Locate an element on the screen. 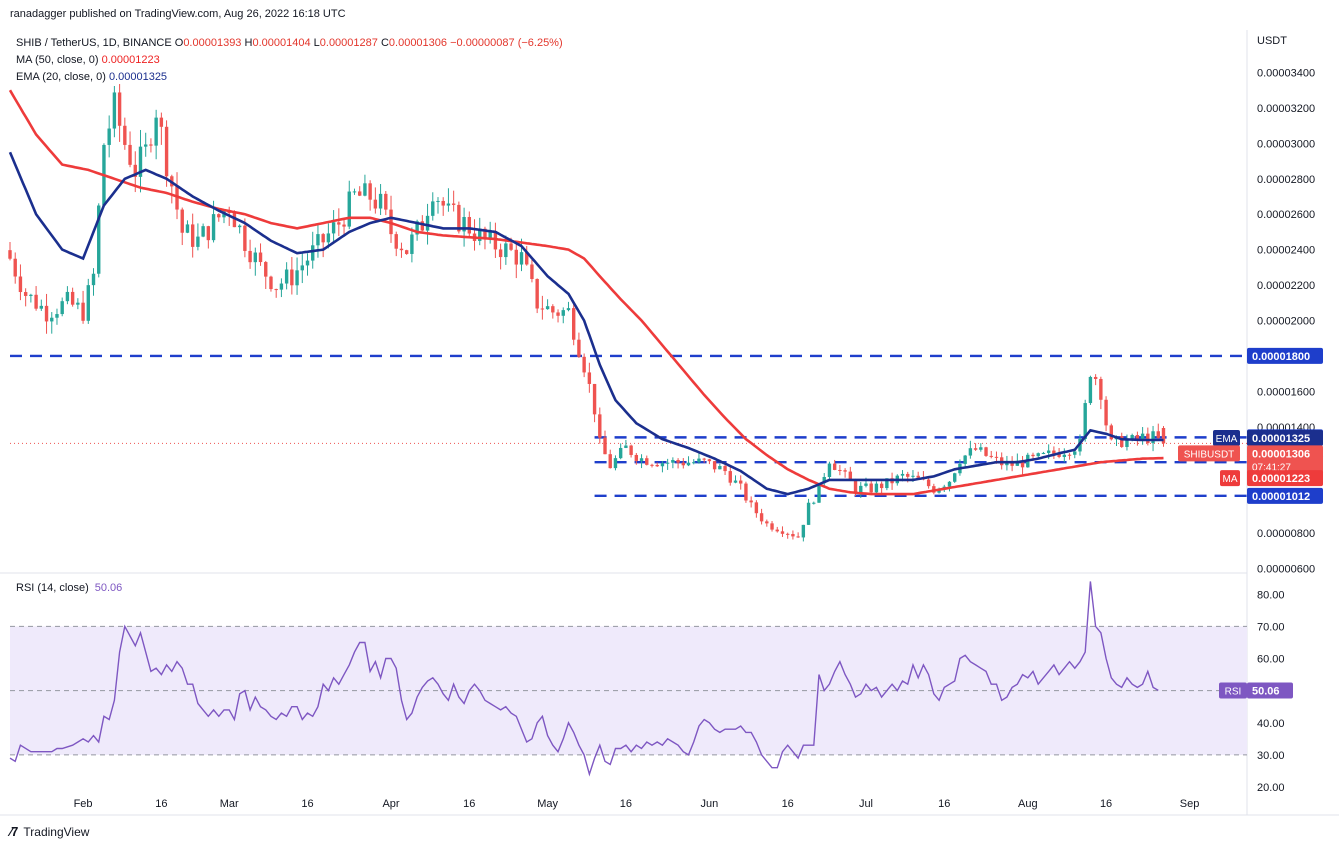 The image size is (1339, 850). time-tick-label: 16 is located at coordinates (626, 804).